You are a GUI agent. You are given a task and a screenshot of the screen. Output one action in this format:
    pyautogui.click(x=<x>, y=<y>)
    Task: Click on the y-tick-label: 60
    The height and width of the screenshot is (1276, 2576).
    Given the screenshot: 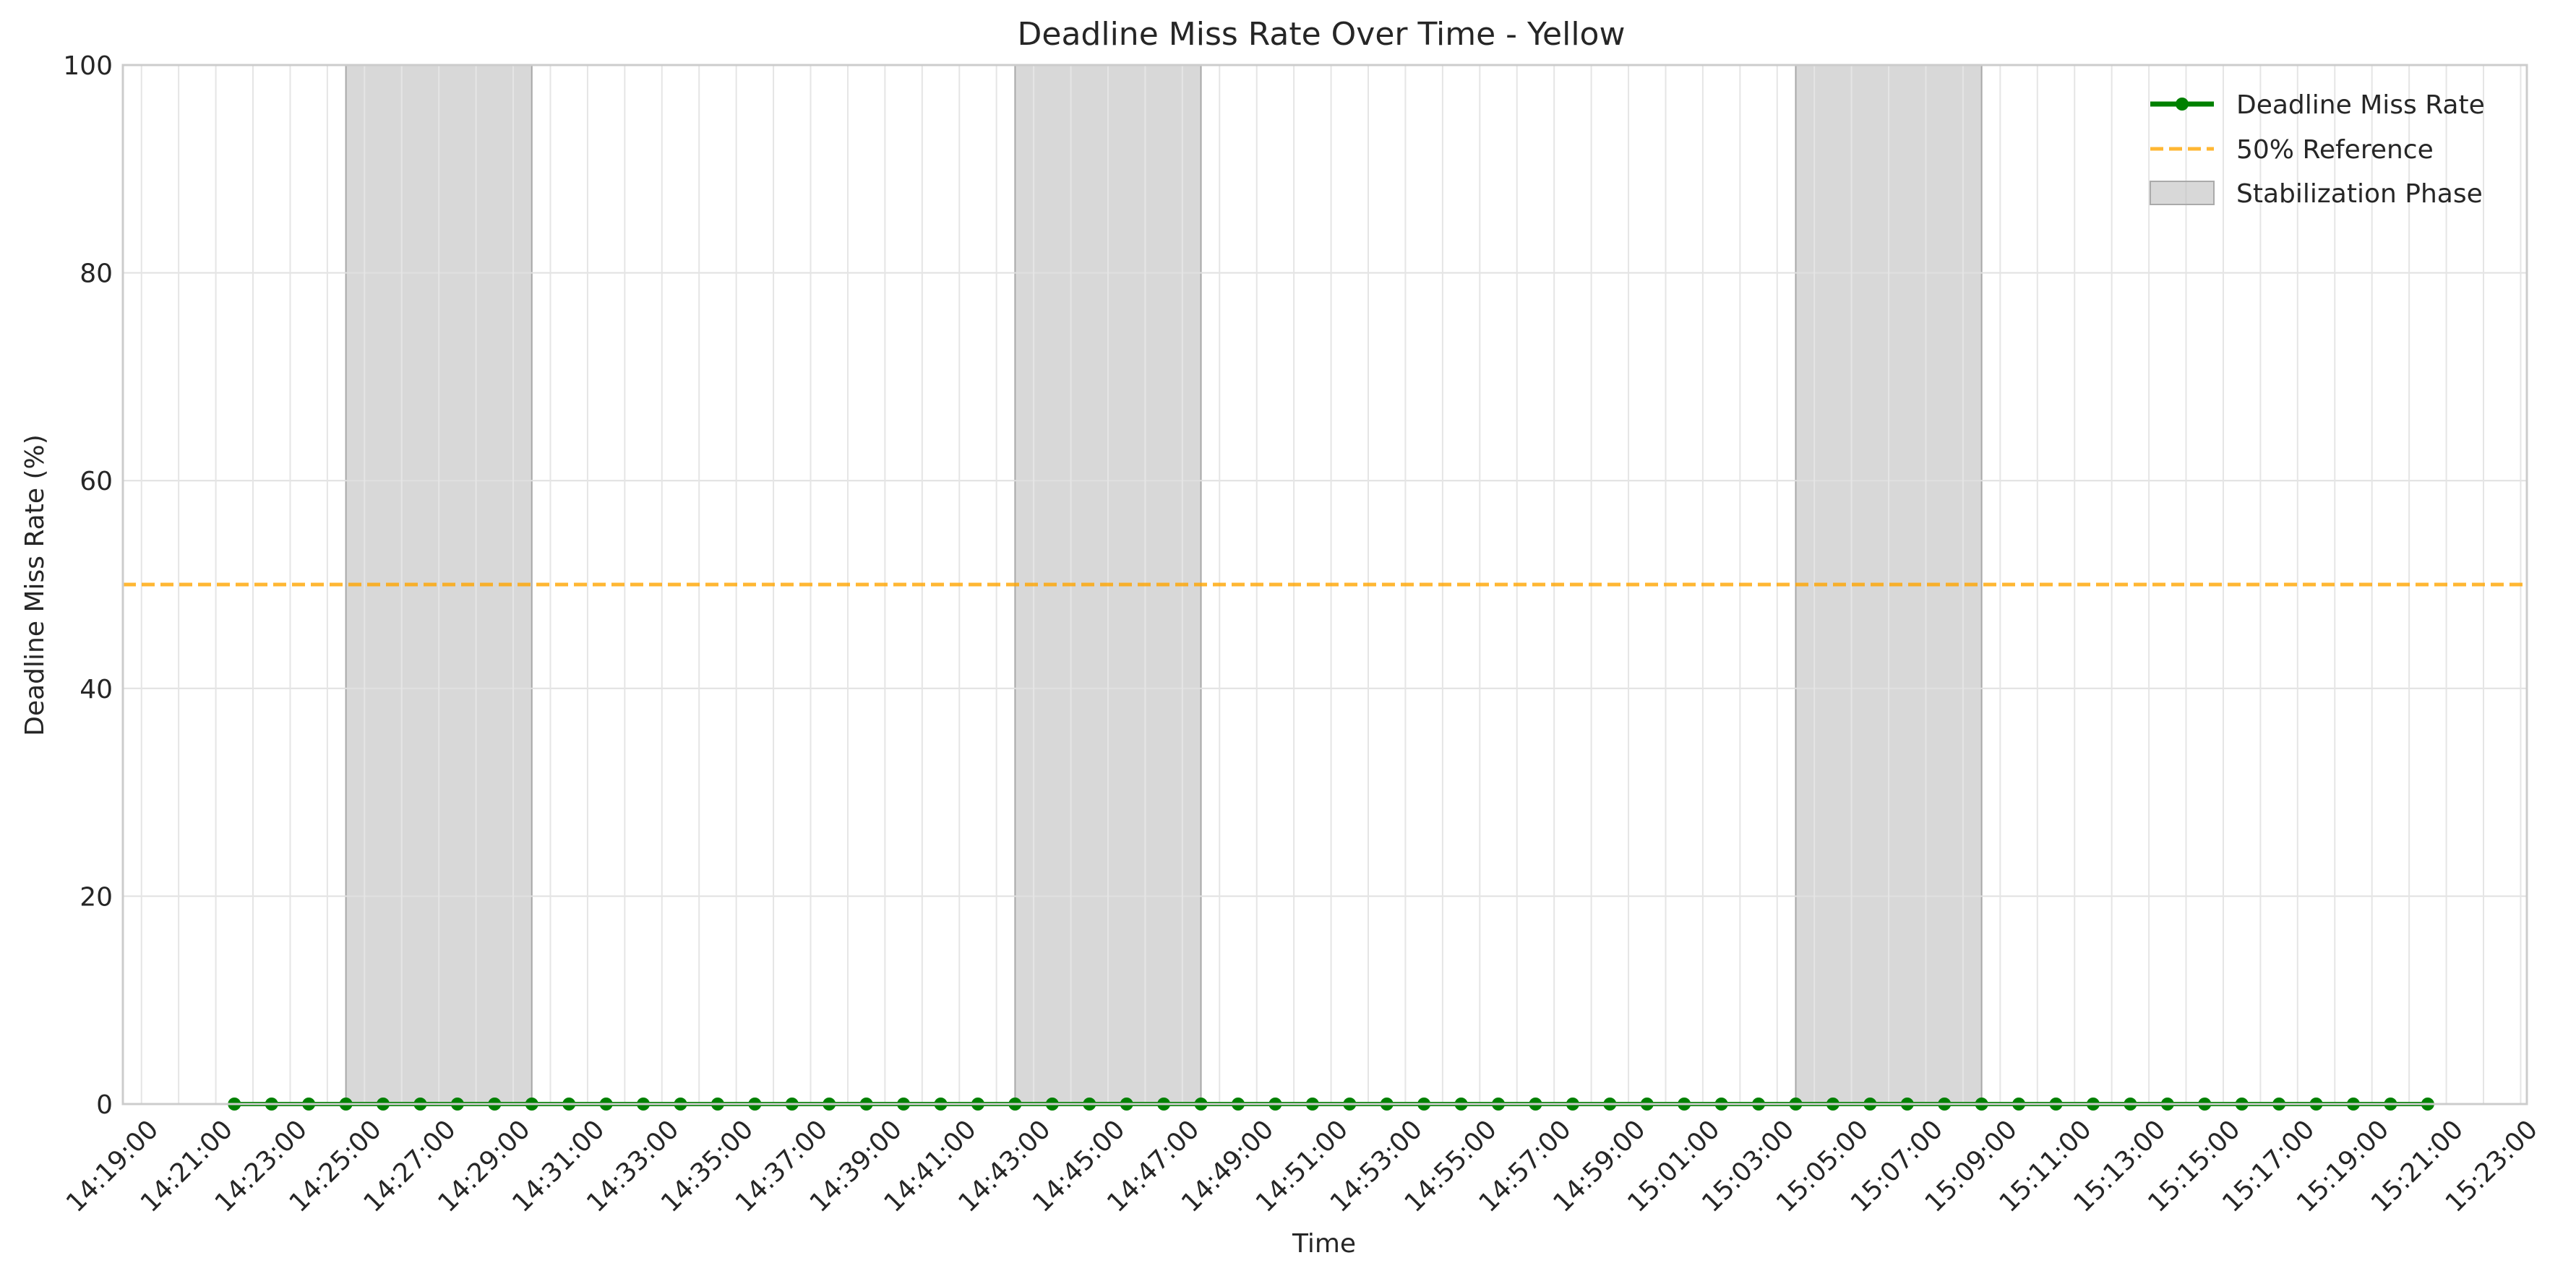 What is the action you would take?
    pyautogui.click(x=97, y=481)
    